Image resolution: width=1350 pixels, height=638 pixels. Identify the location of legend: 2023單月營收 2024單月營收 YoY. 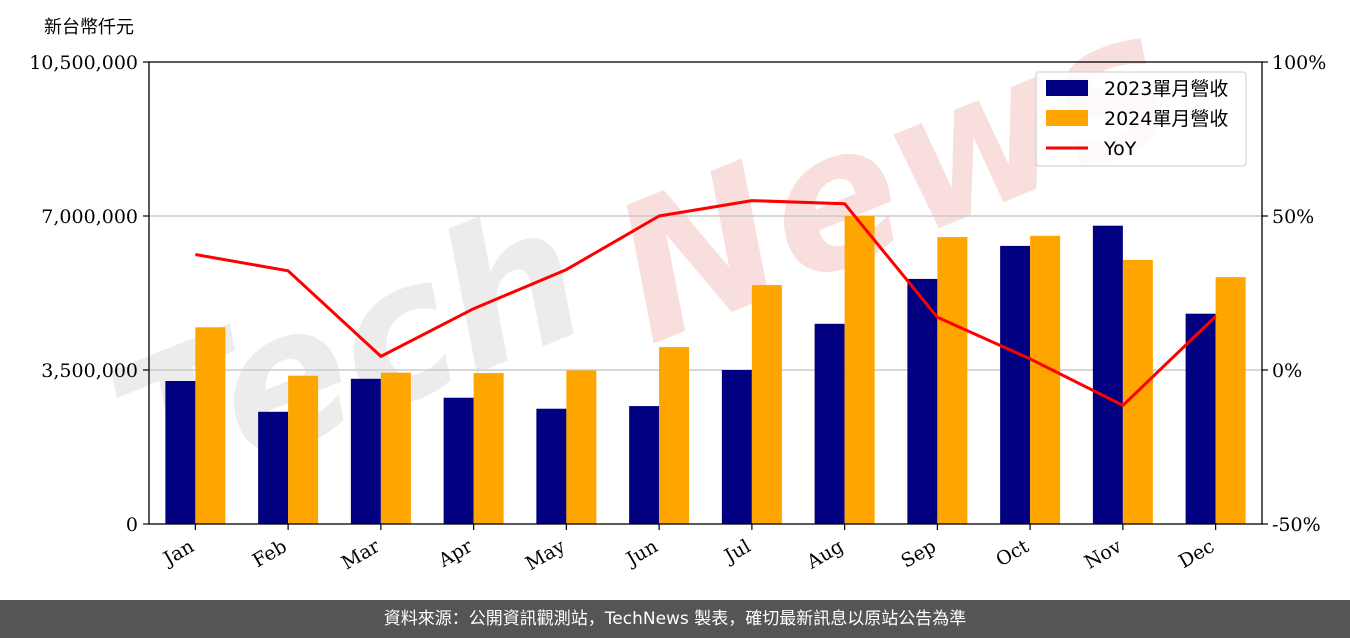
(1141, 119).